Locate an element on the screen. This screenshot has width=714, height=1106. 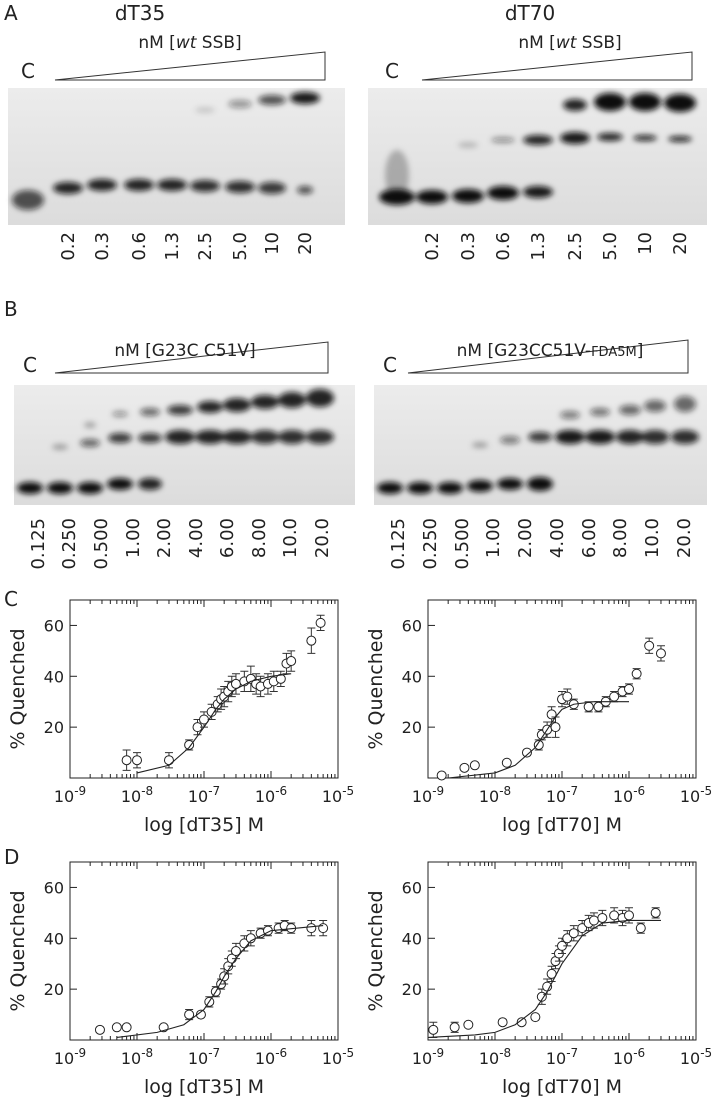
concentration-wedge is located at coordinates (548, 356).